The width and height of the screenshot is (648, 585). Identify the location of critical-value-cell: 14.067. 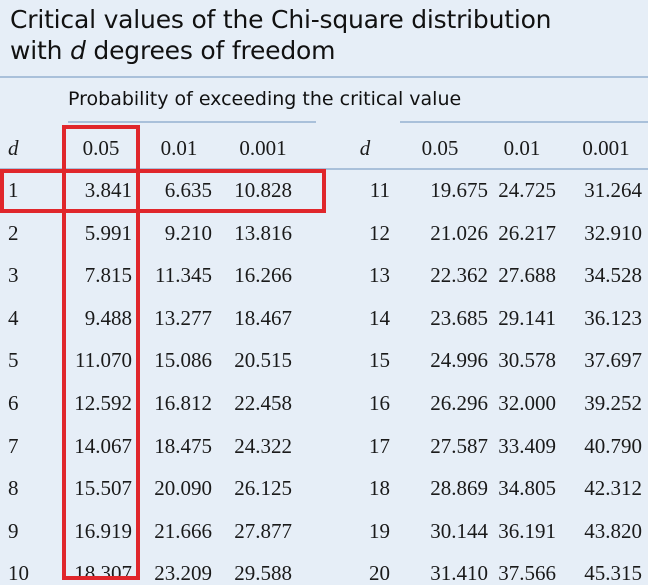
(103, 445).